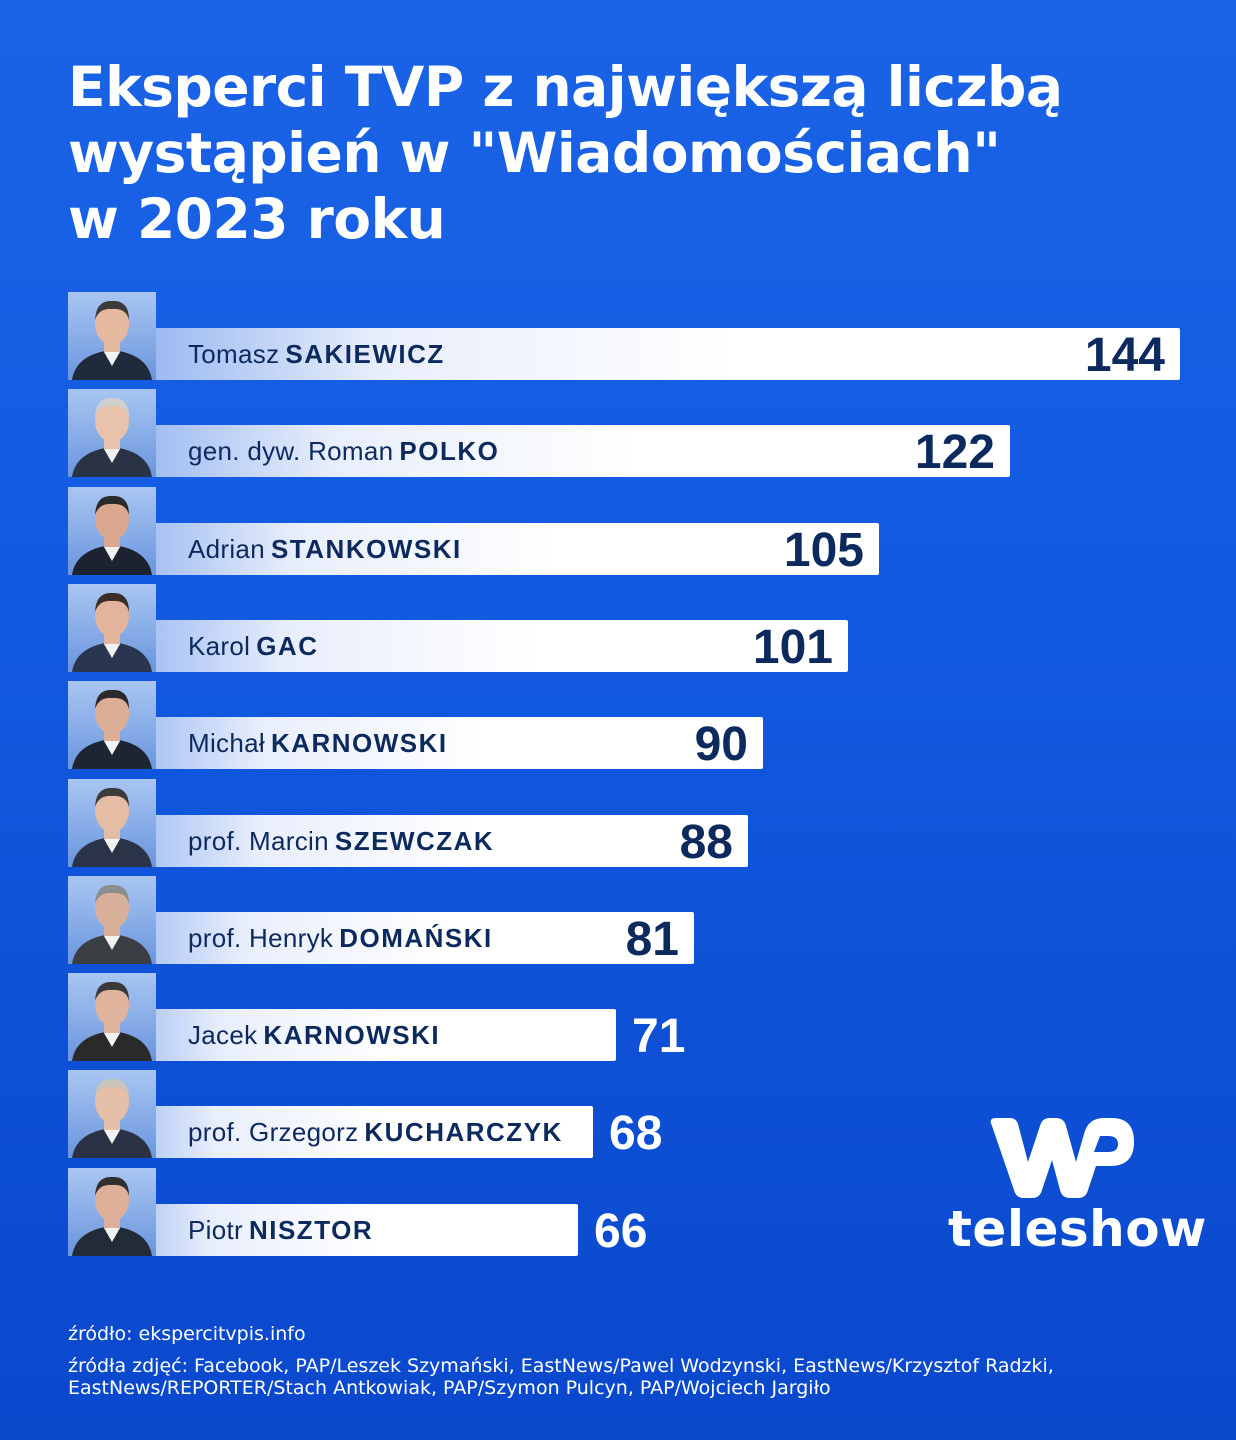 The height and width of the screenshot is (1440, 1236). I want to click on bar-label: Adrian STANKOWSKI, so click(325, 549).